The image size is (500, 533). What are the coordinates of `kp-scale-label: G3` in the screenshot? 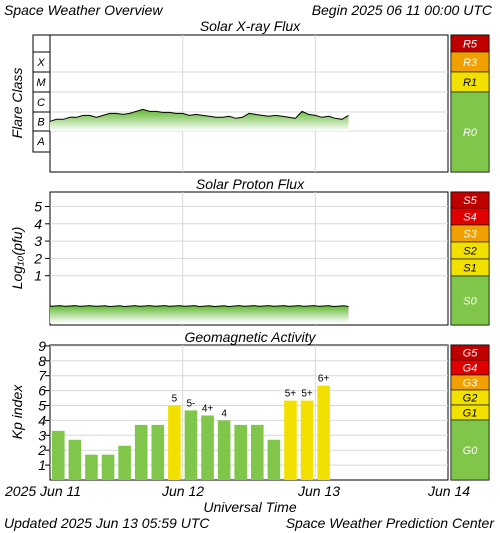 It's located at (471, 384).